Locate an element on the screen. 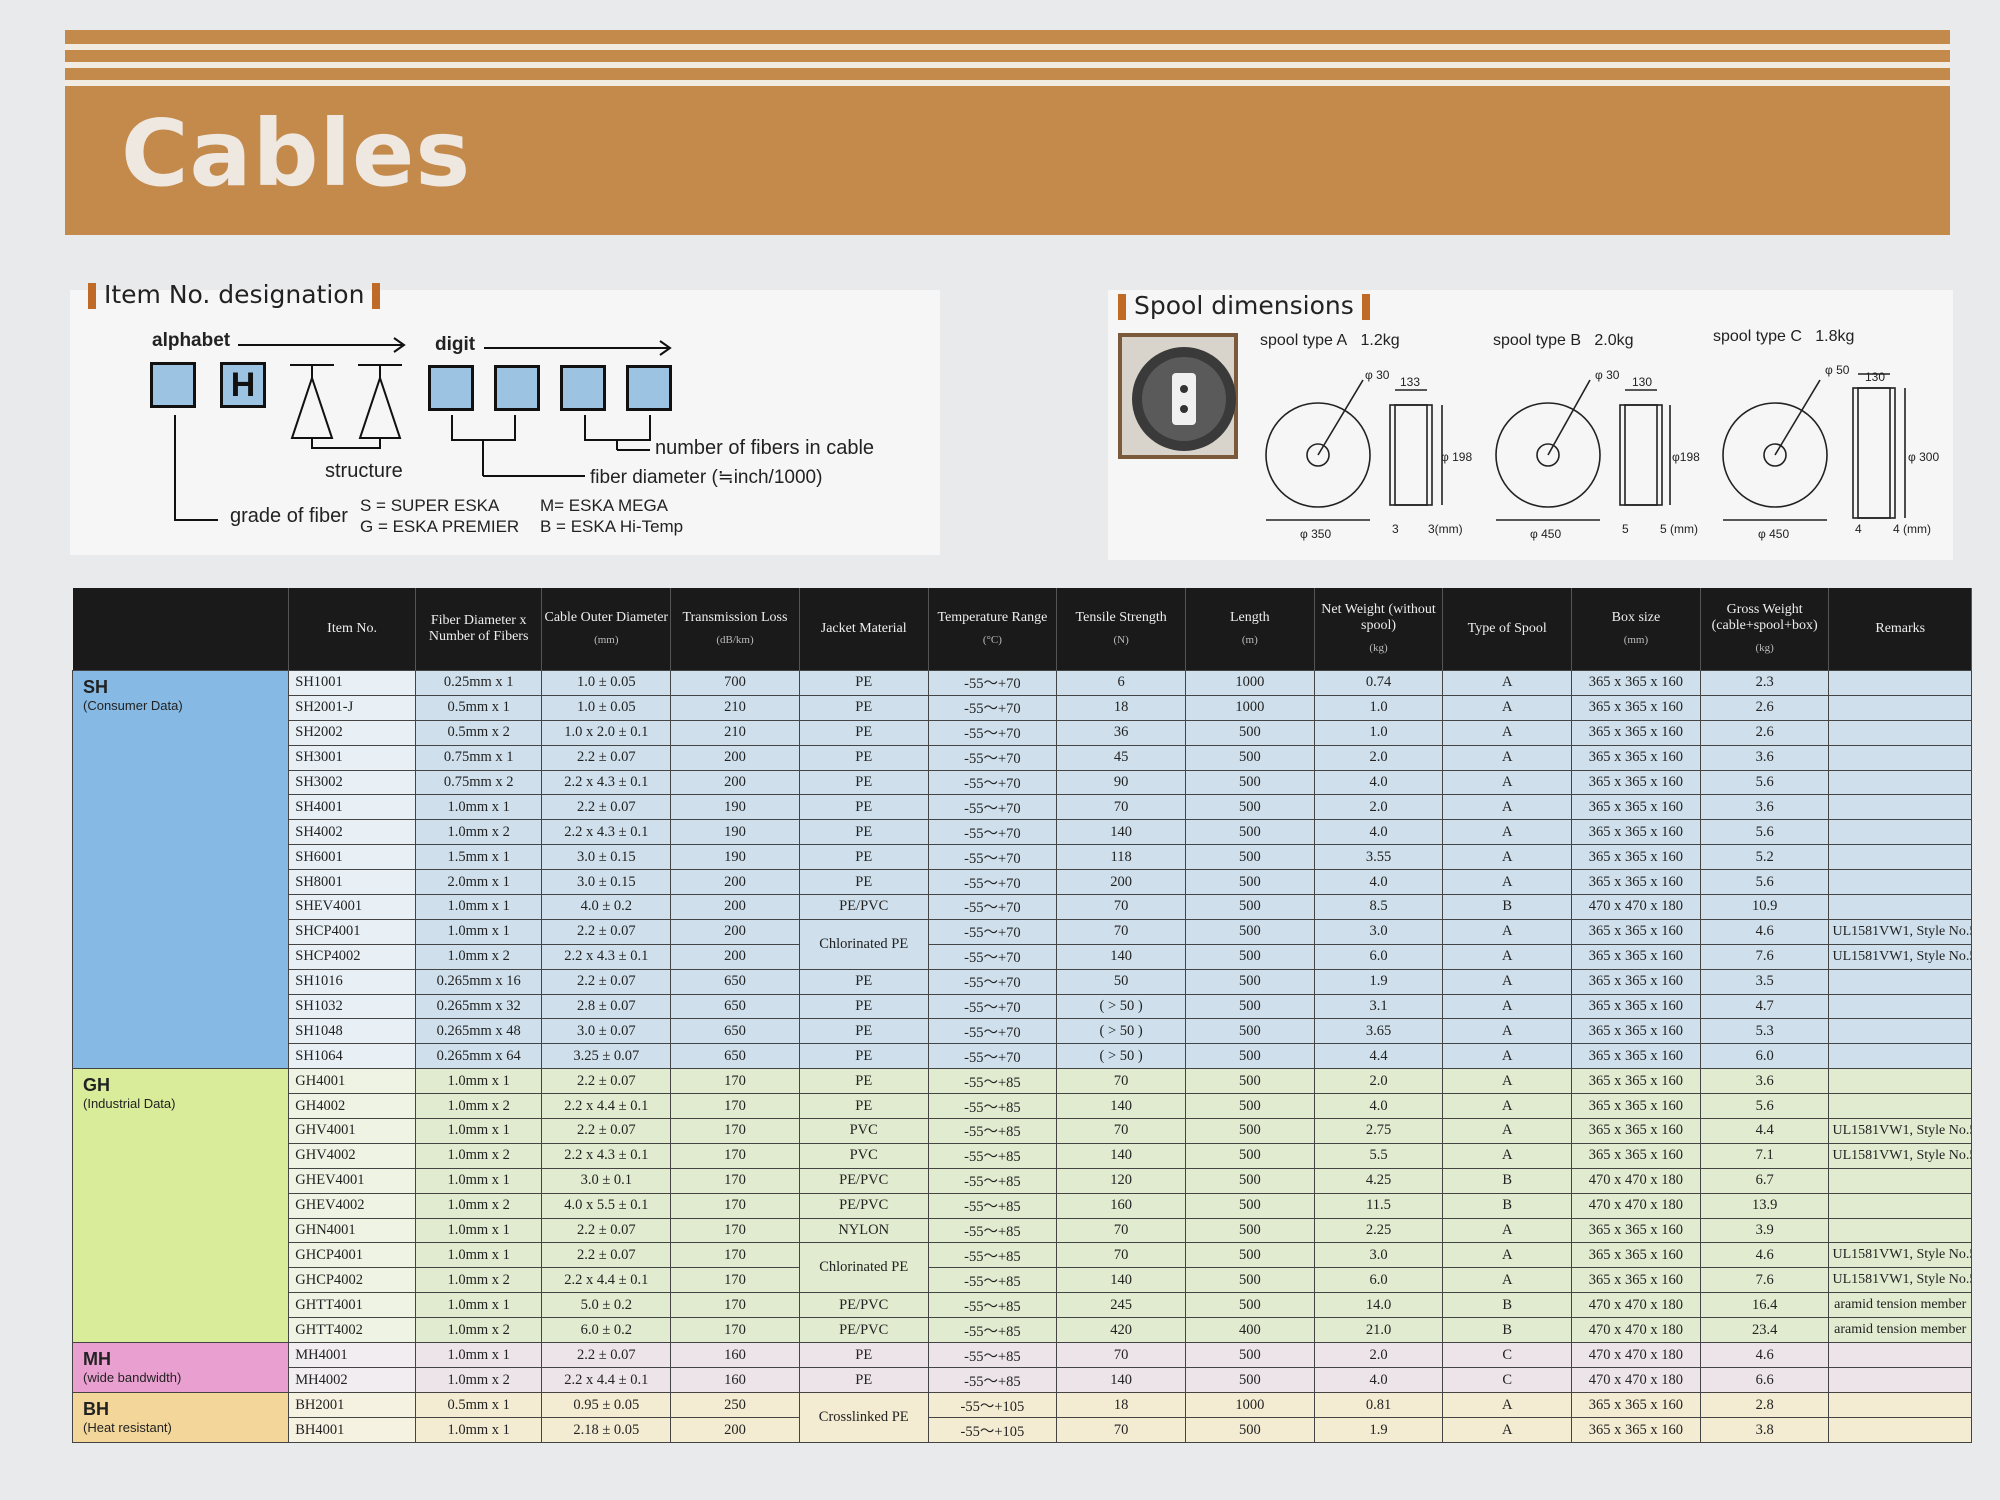 This screenshot has height=1500, width=2000. table-cell: 18 is located at coordinates (1121, 1405).